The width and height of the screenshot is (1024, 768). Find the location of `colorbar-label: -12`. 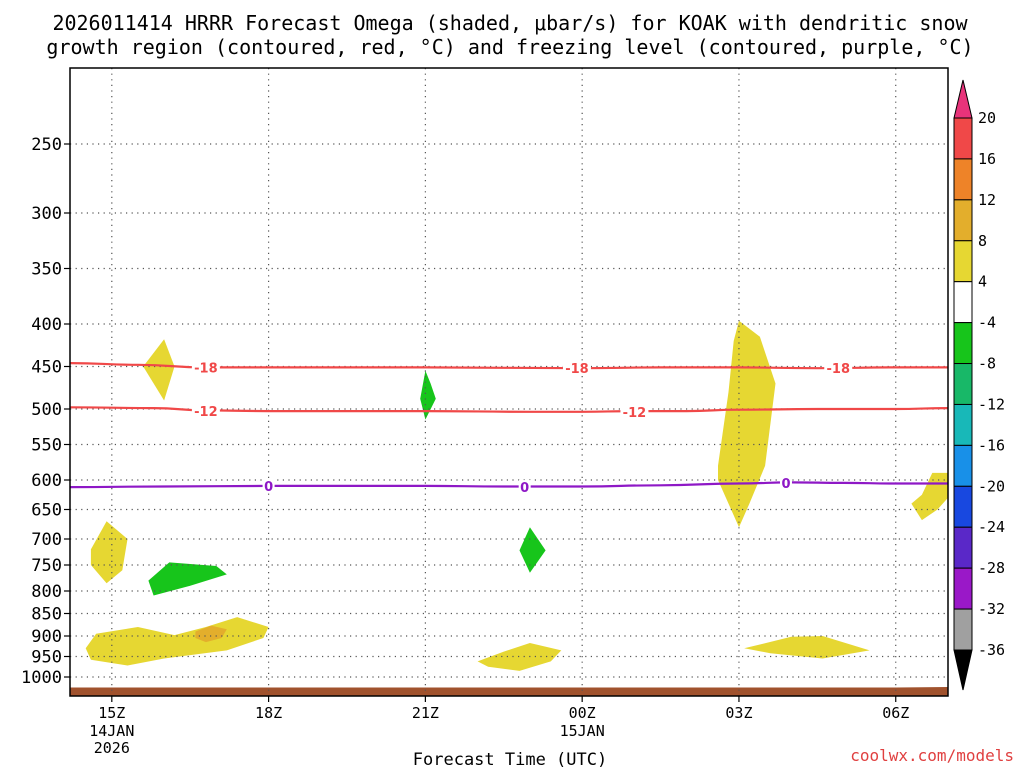

colorbar-label: -12 is located at coordinates (991, 404).